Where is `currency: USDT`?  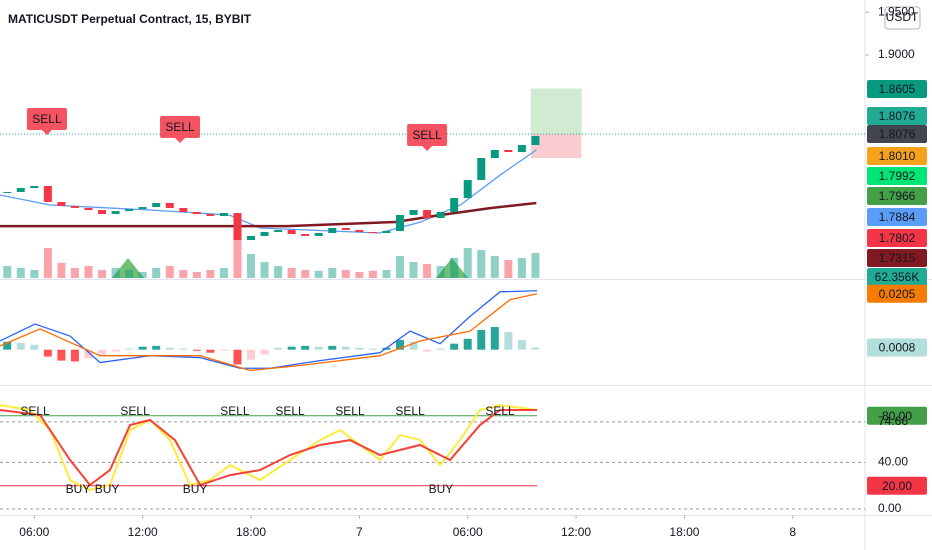
currency: USDT is located at coordinates (902, 17).